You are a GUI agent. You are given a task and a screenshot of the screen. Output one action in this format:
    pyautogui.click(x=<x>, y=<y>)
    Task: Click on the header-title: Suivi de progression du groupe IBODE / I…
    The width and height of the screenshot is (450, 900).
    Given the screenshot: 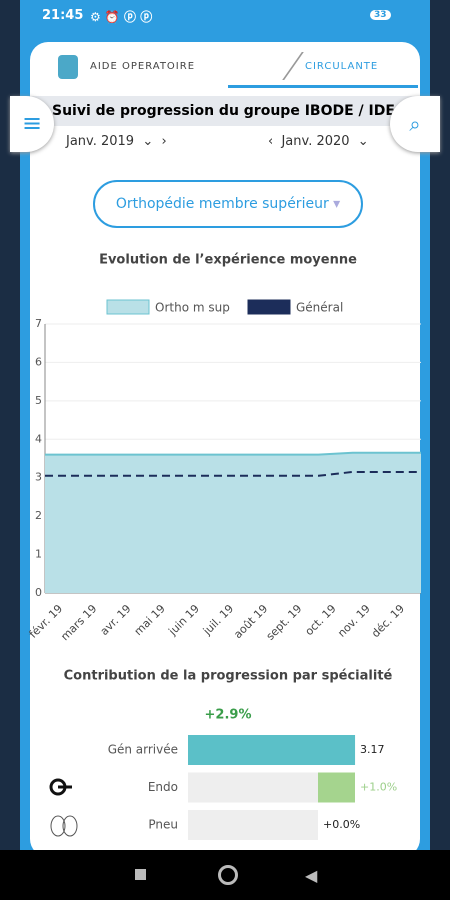 What is the action you would take?
    pyautogui.click(x=223, y=111)
    